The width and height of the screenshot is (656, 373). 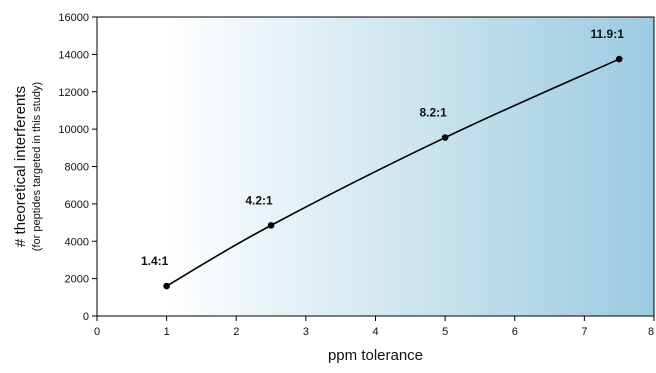 I want to click on x-tick-label: 6, so click(x=515, y=332).